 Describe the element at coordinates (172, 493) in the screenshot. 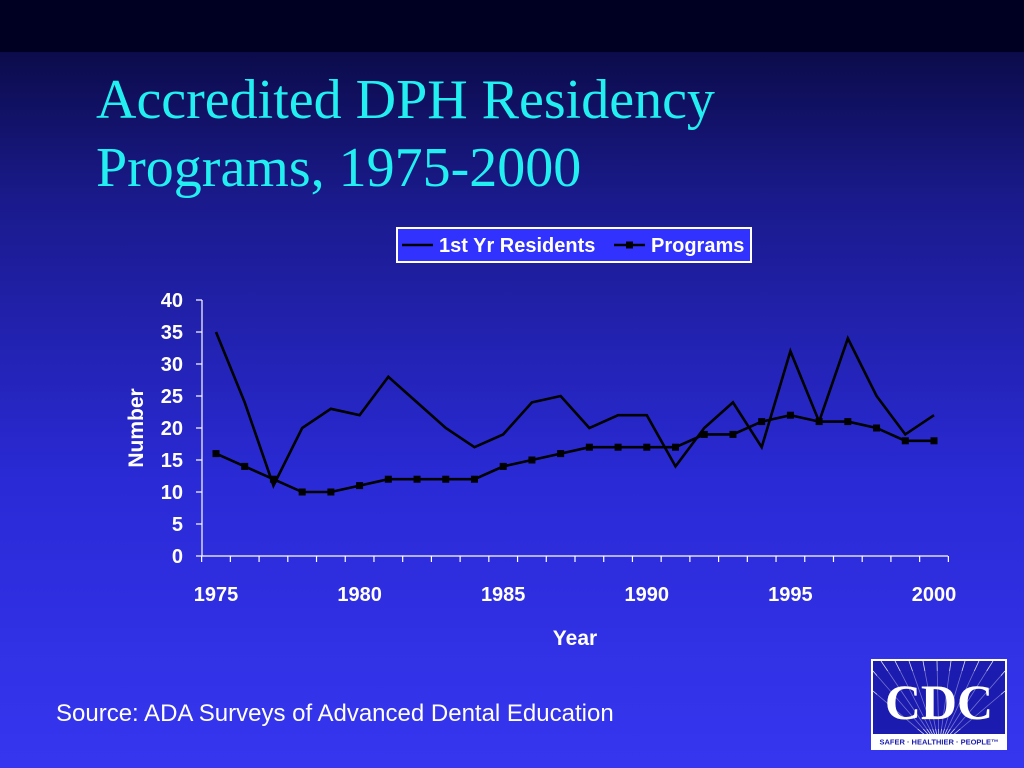

I see `y-tick-label: 10` at that location.